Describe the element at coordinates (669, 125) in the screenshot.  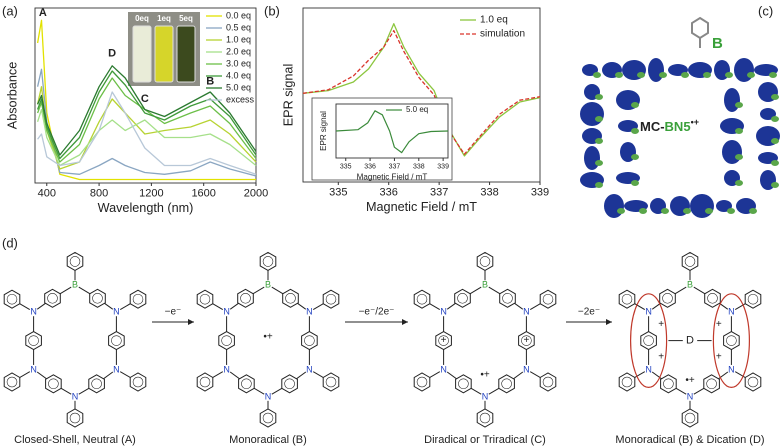
I see `molecule-label: MC-BN5•+` at that location.